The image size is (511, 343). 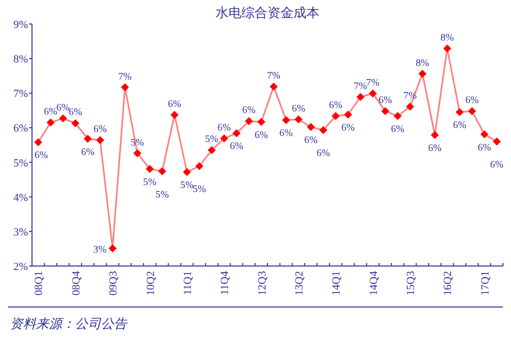 What do you see at coordinates (20, 128) in the screenshot?
I see `y-tick-label: 6%` at bounding box center [20, 128].